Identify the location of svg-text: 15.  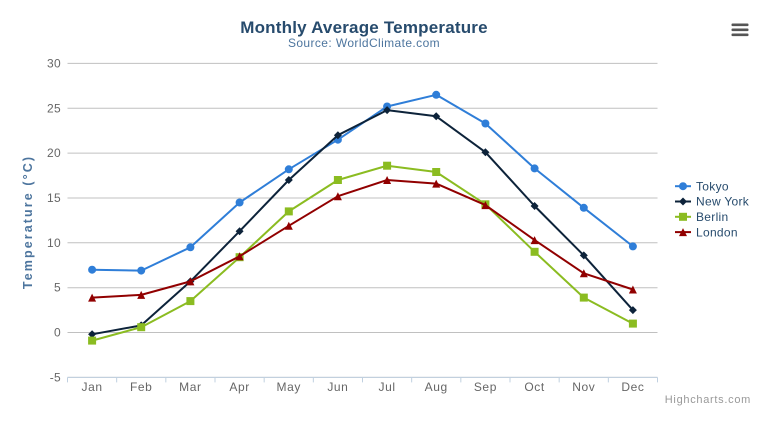
(54, 198).